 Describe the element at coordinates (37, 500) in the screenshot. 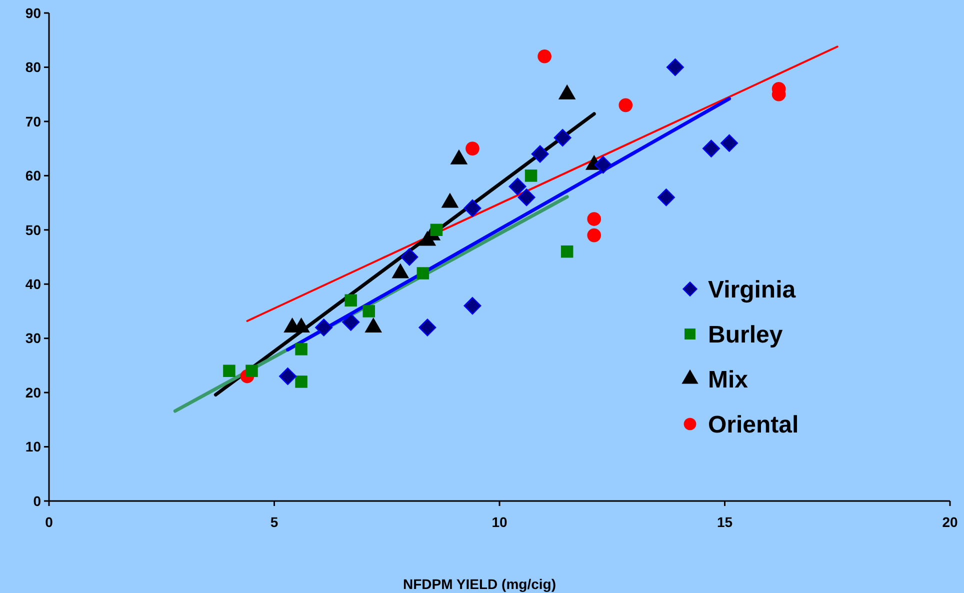

I see `y-tick-label: 0` at that location.